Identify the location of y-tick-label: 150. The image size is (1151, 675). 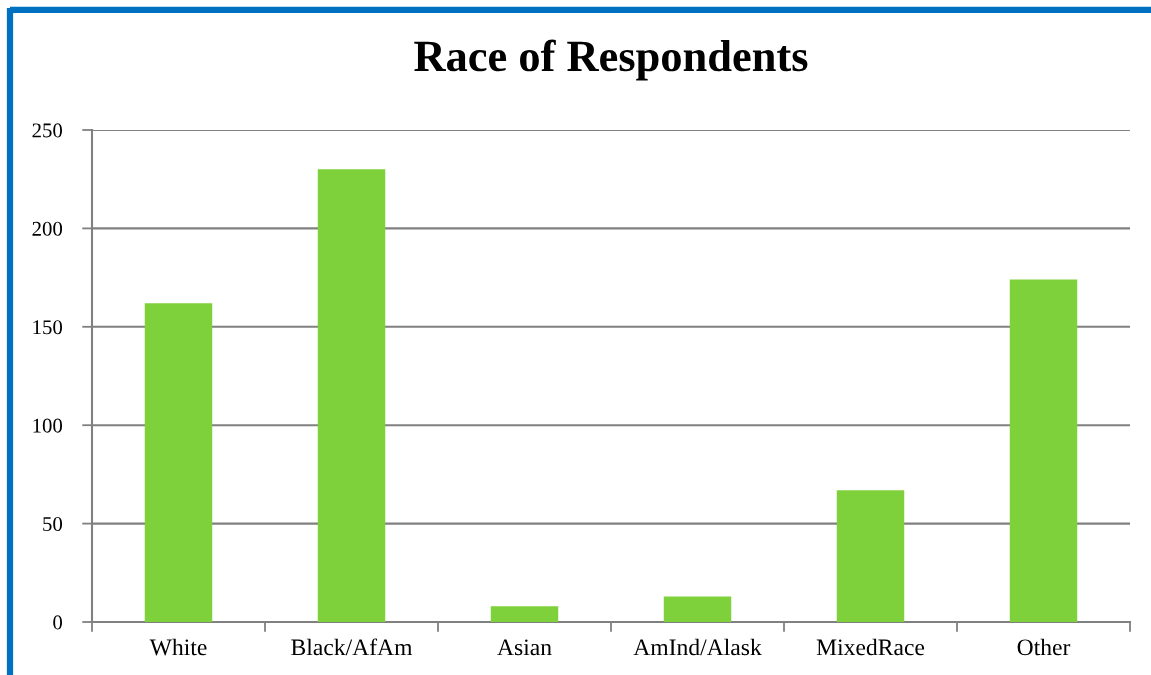
(48, 327).